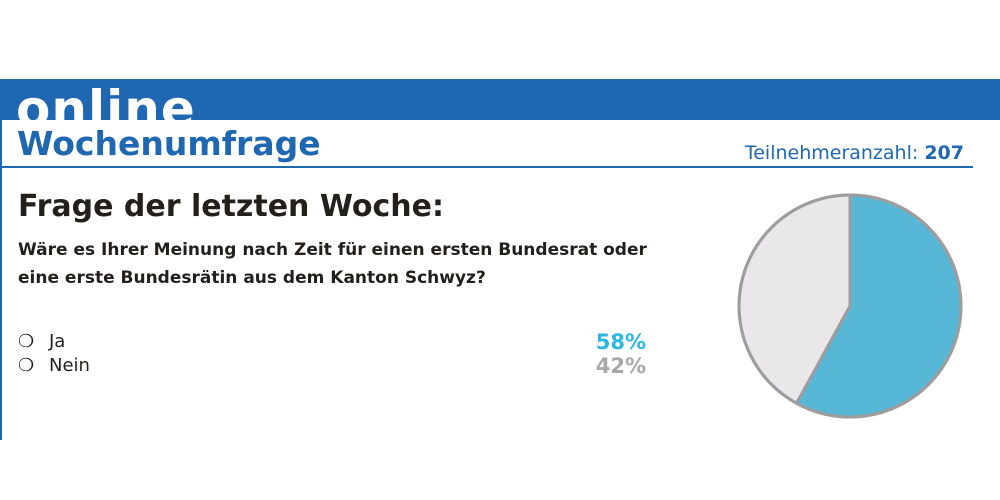 This screenshot has height=500, width=1000. Describe the element at coordinates (831, 153) in the screenshot. I see `participants-label: Teilnehmeranzahl:` at that location.